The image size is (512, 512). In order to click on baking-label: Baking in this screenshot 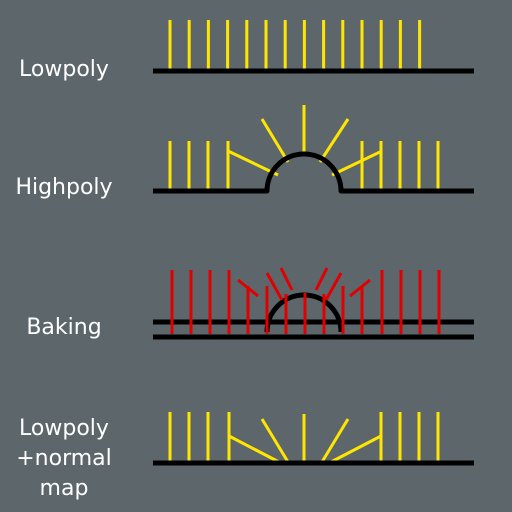, I will do `click(64, 328)`.